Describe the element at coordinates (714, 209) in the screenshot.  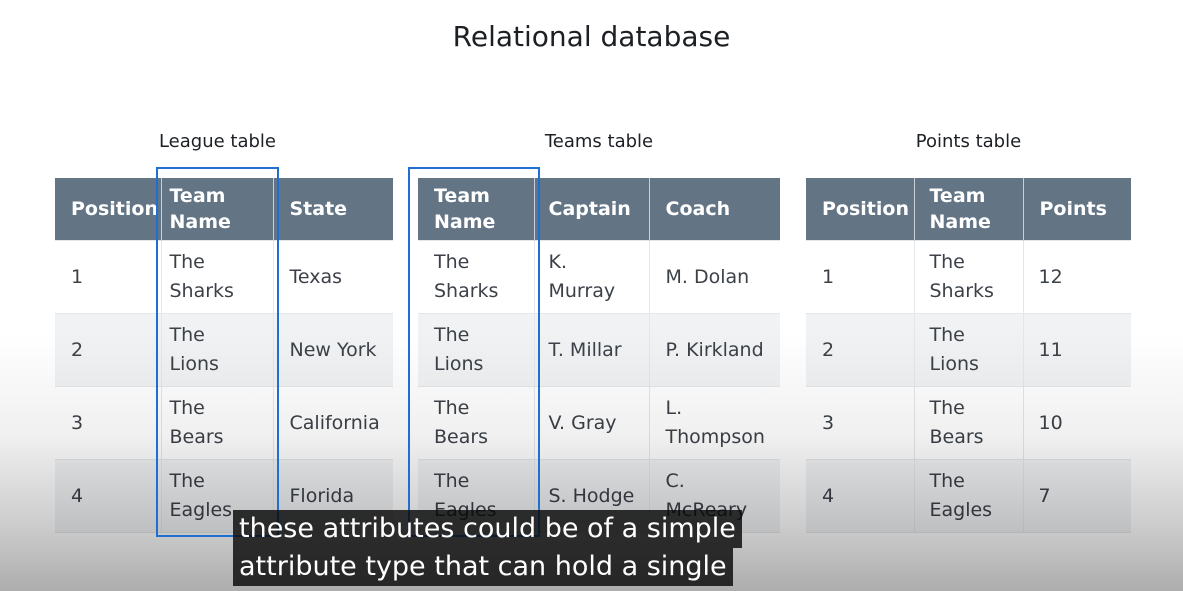
I see `column-header-coach: Coach` at that location.